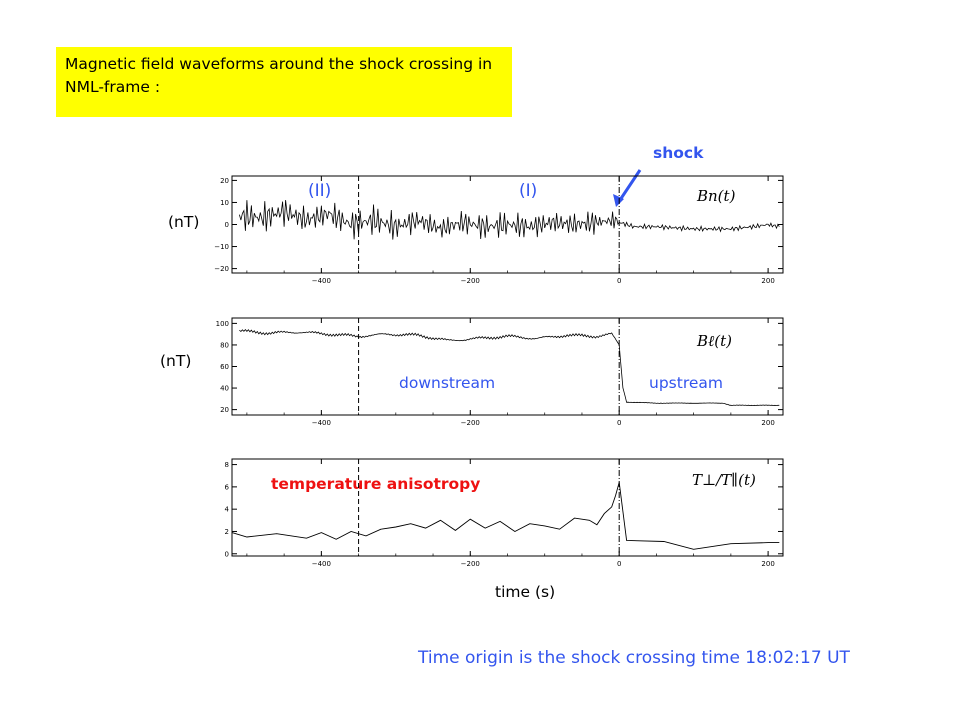  What do you see at coordinates (724, 480) in the screenshot?
I see `series-name-label: T⊥/T∥(t)` at bounding box center [724, 480].